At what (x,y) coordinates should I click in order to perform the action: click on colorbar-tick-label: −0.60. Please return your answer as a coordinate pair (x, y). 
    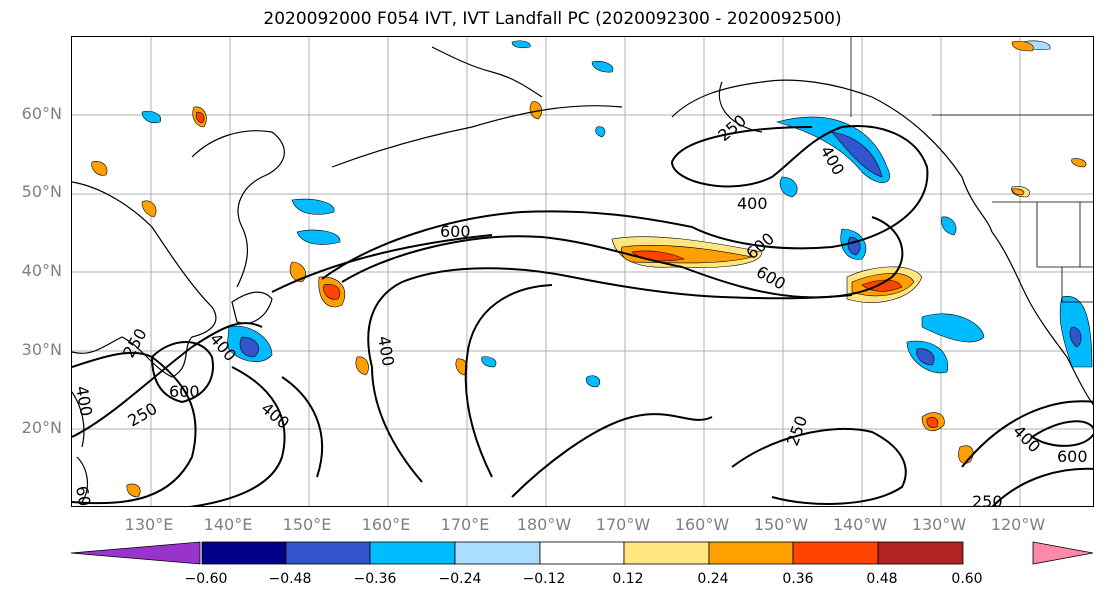
    Looking at the image, I should click on (206, 579).